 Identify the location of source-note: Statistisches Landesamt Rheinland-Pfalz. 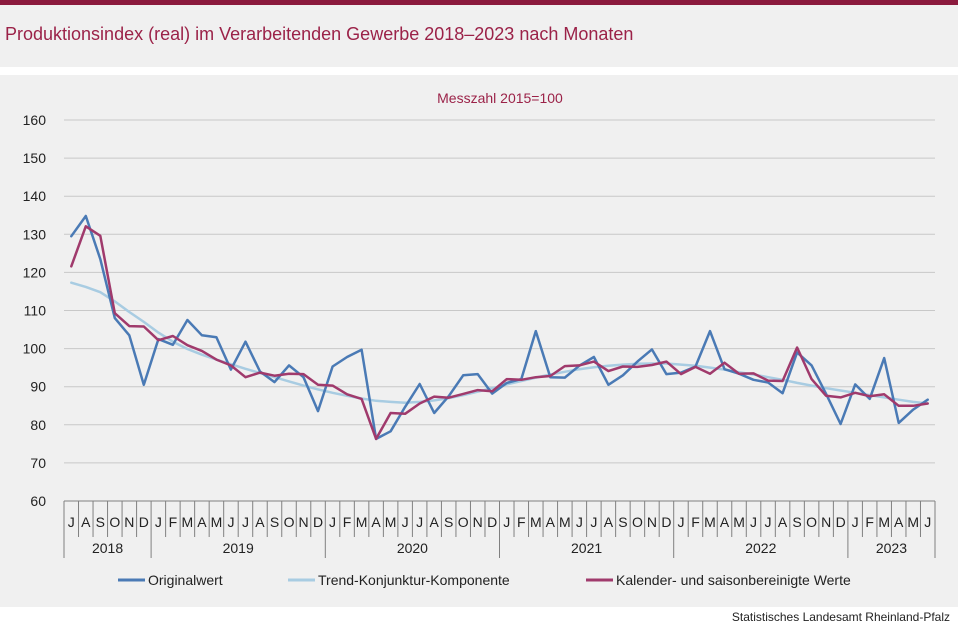
(840, 617).